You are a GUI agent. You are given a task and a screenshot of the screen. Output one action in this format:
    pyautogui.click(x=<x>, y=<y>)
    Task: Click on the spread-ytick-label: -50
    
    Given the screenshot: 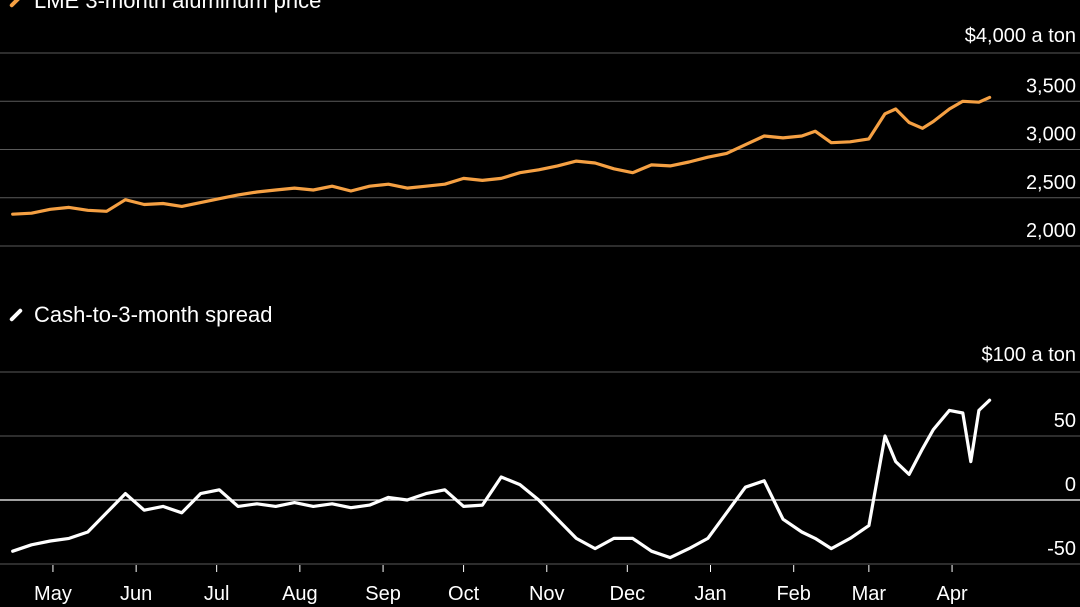 What is the action you would take?
    pyautogui.click(x=1061, y=549)
    